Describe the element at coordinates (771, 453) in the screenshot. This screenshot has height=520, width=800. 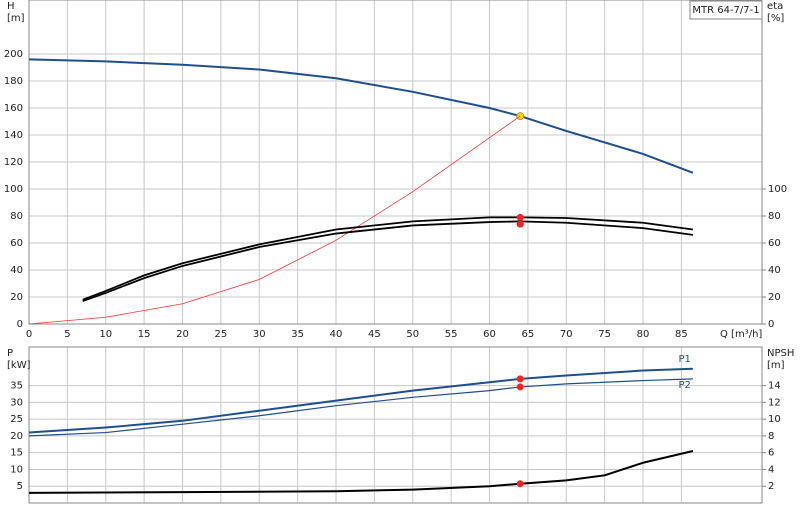
I see `y2-tick-label: 6` at that location.